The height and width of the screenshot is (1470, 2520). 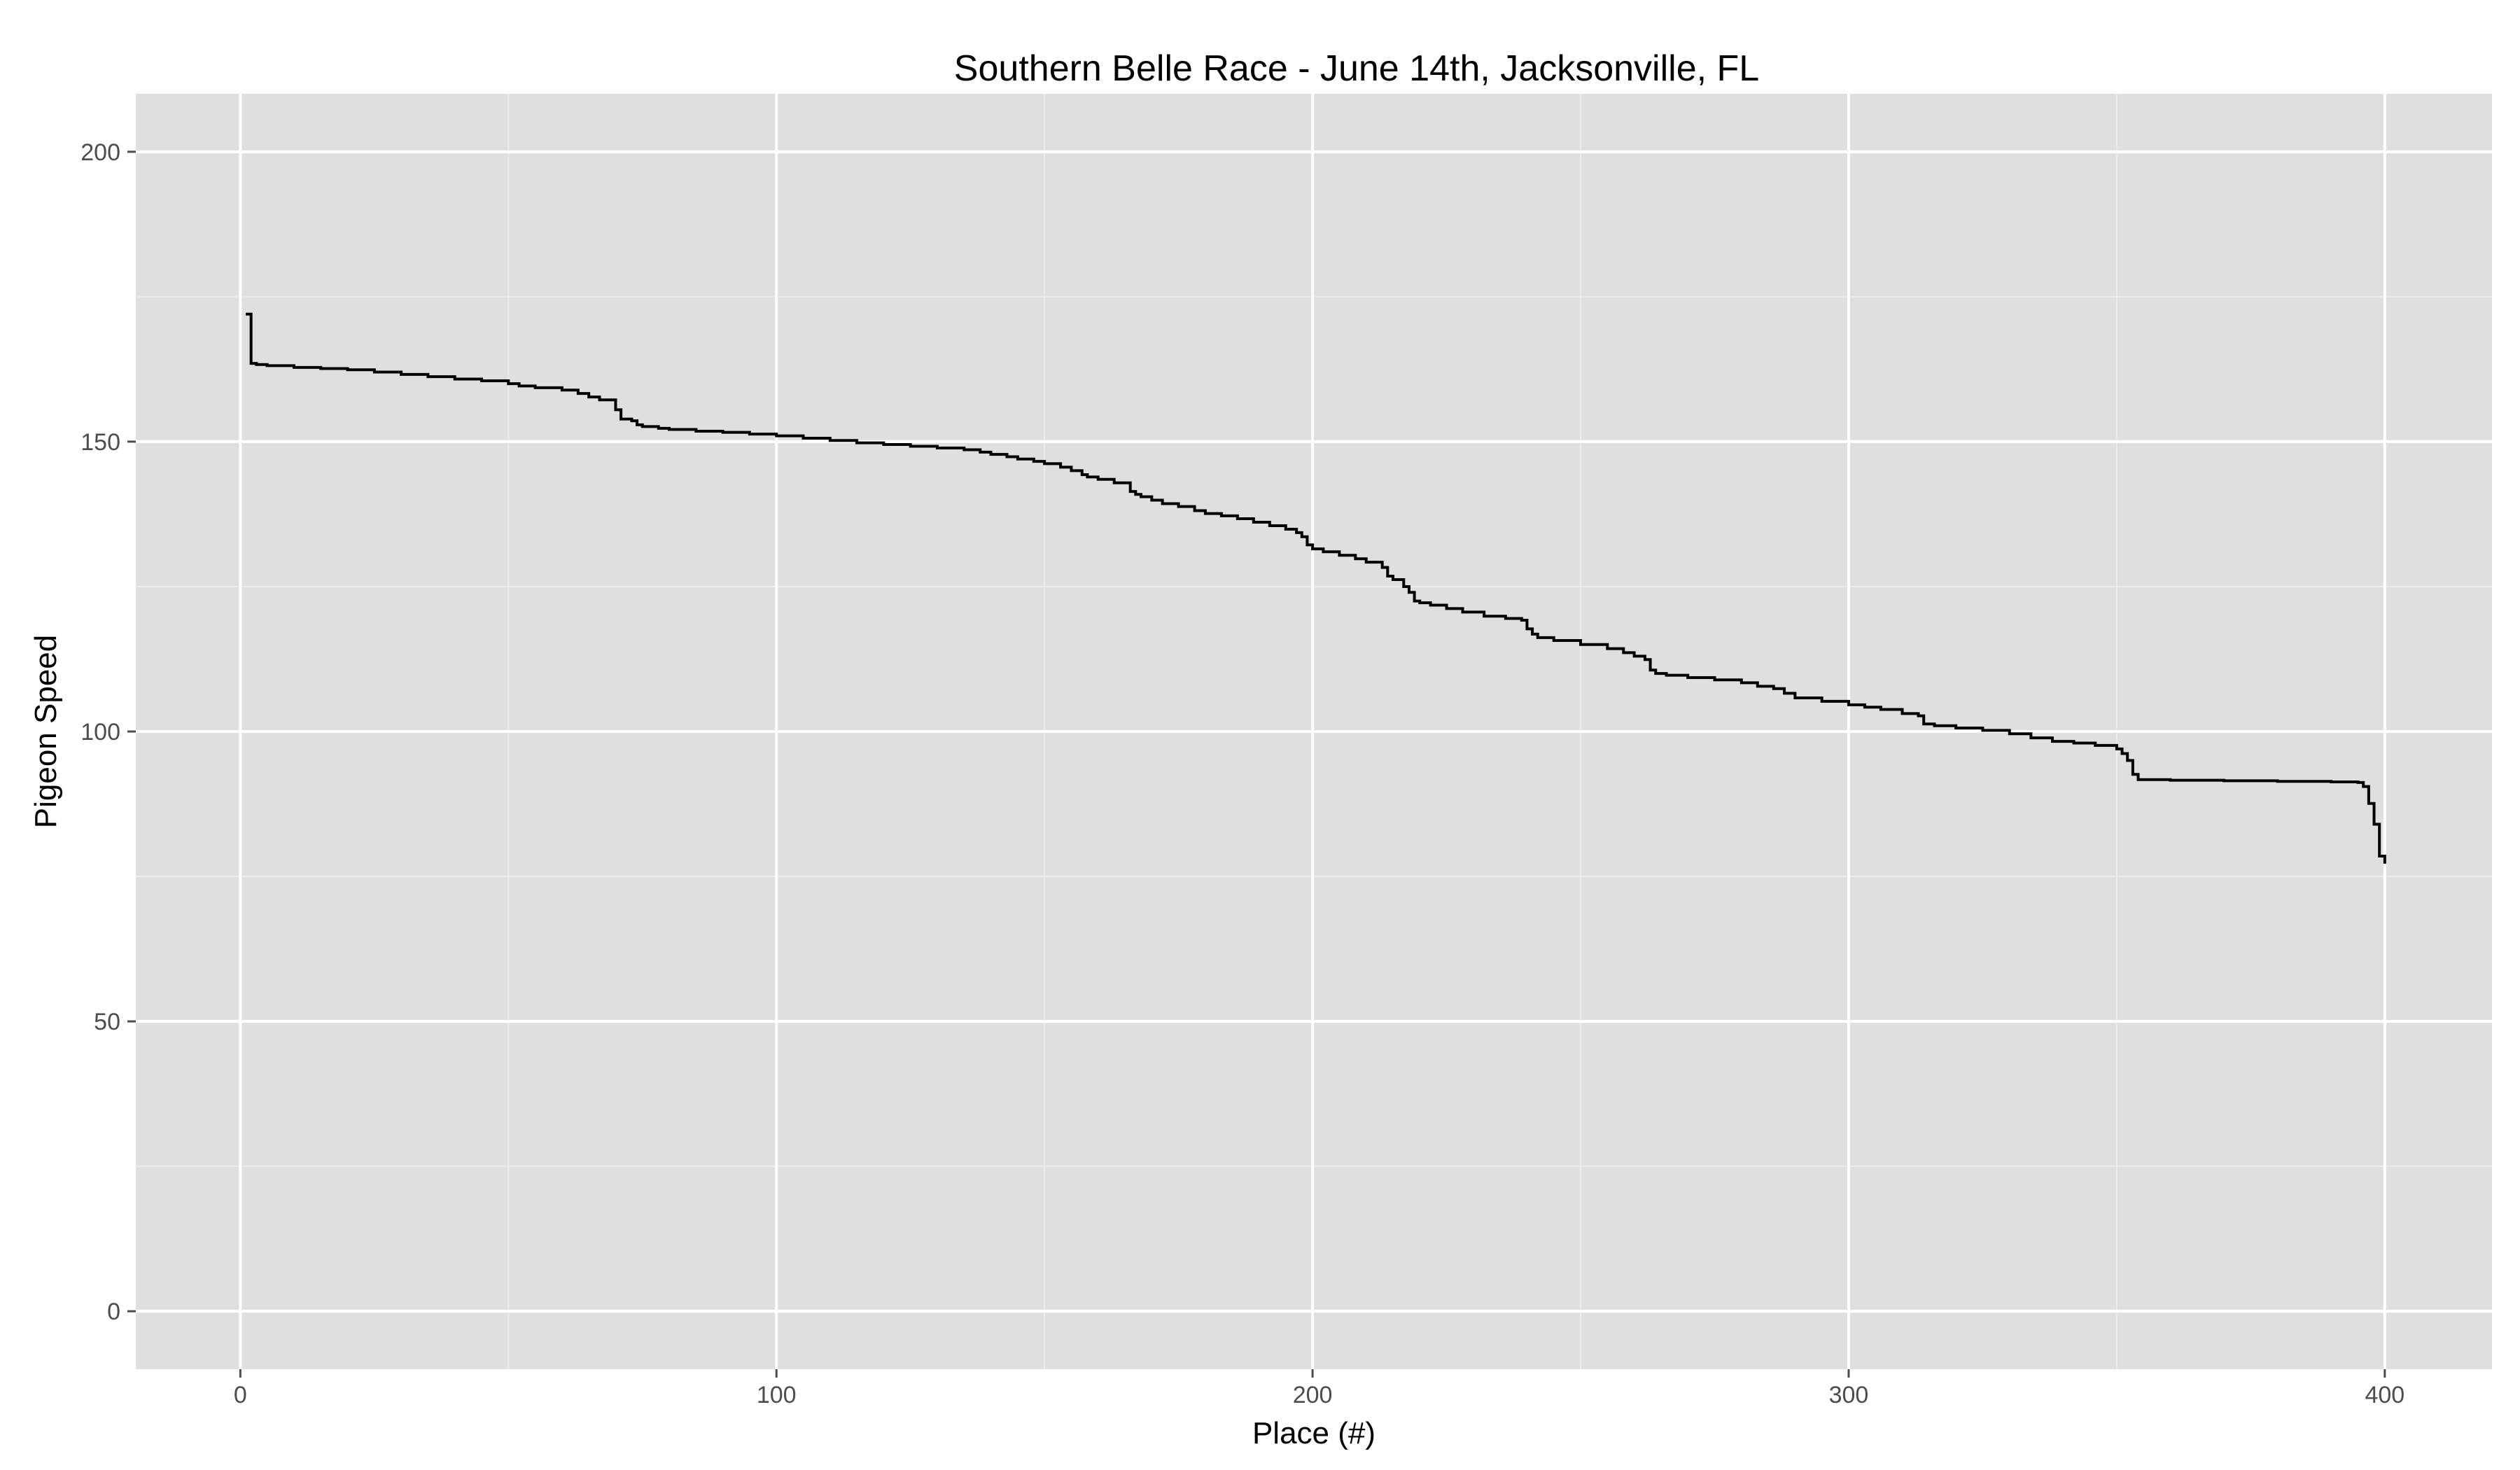 I want to click on y-tick-label: 150, so click(x=100, y=442).